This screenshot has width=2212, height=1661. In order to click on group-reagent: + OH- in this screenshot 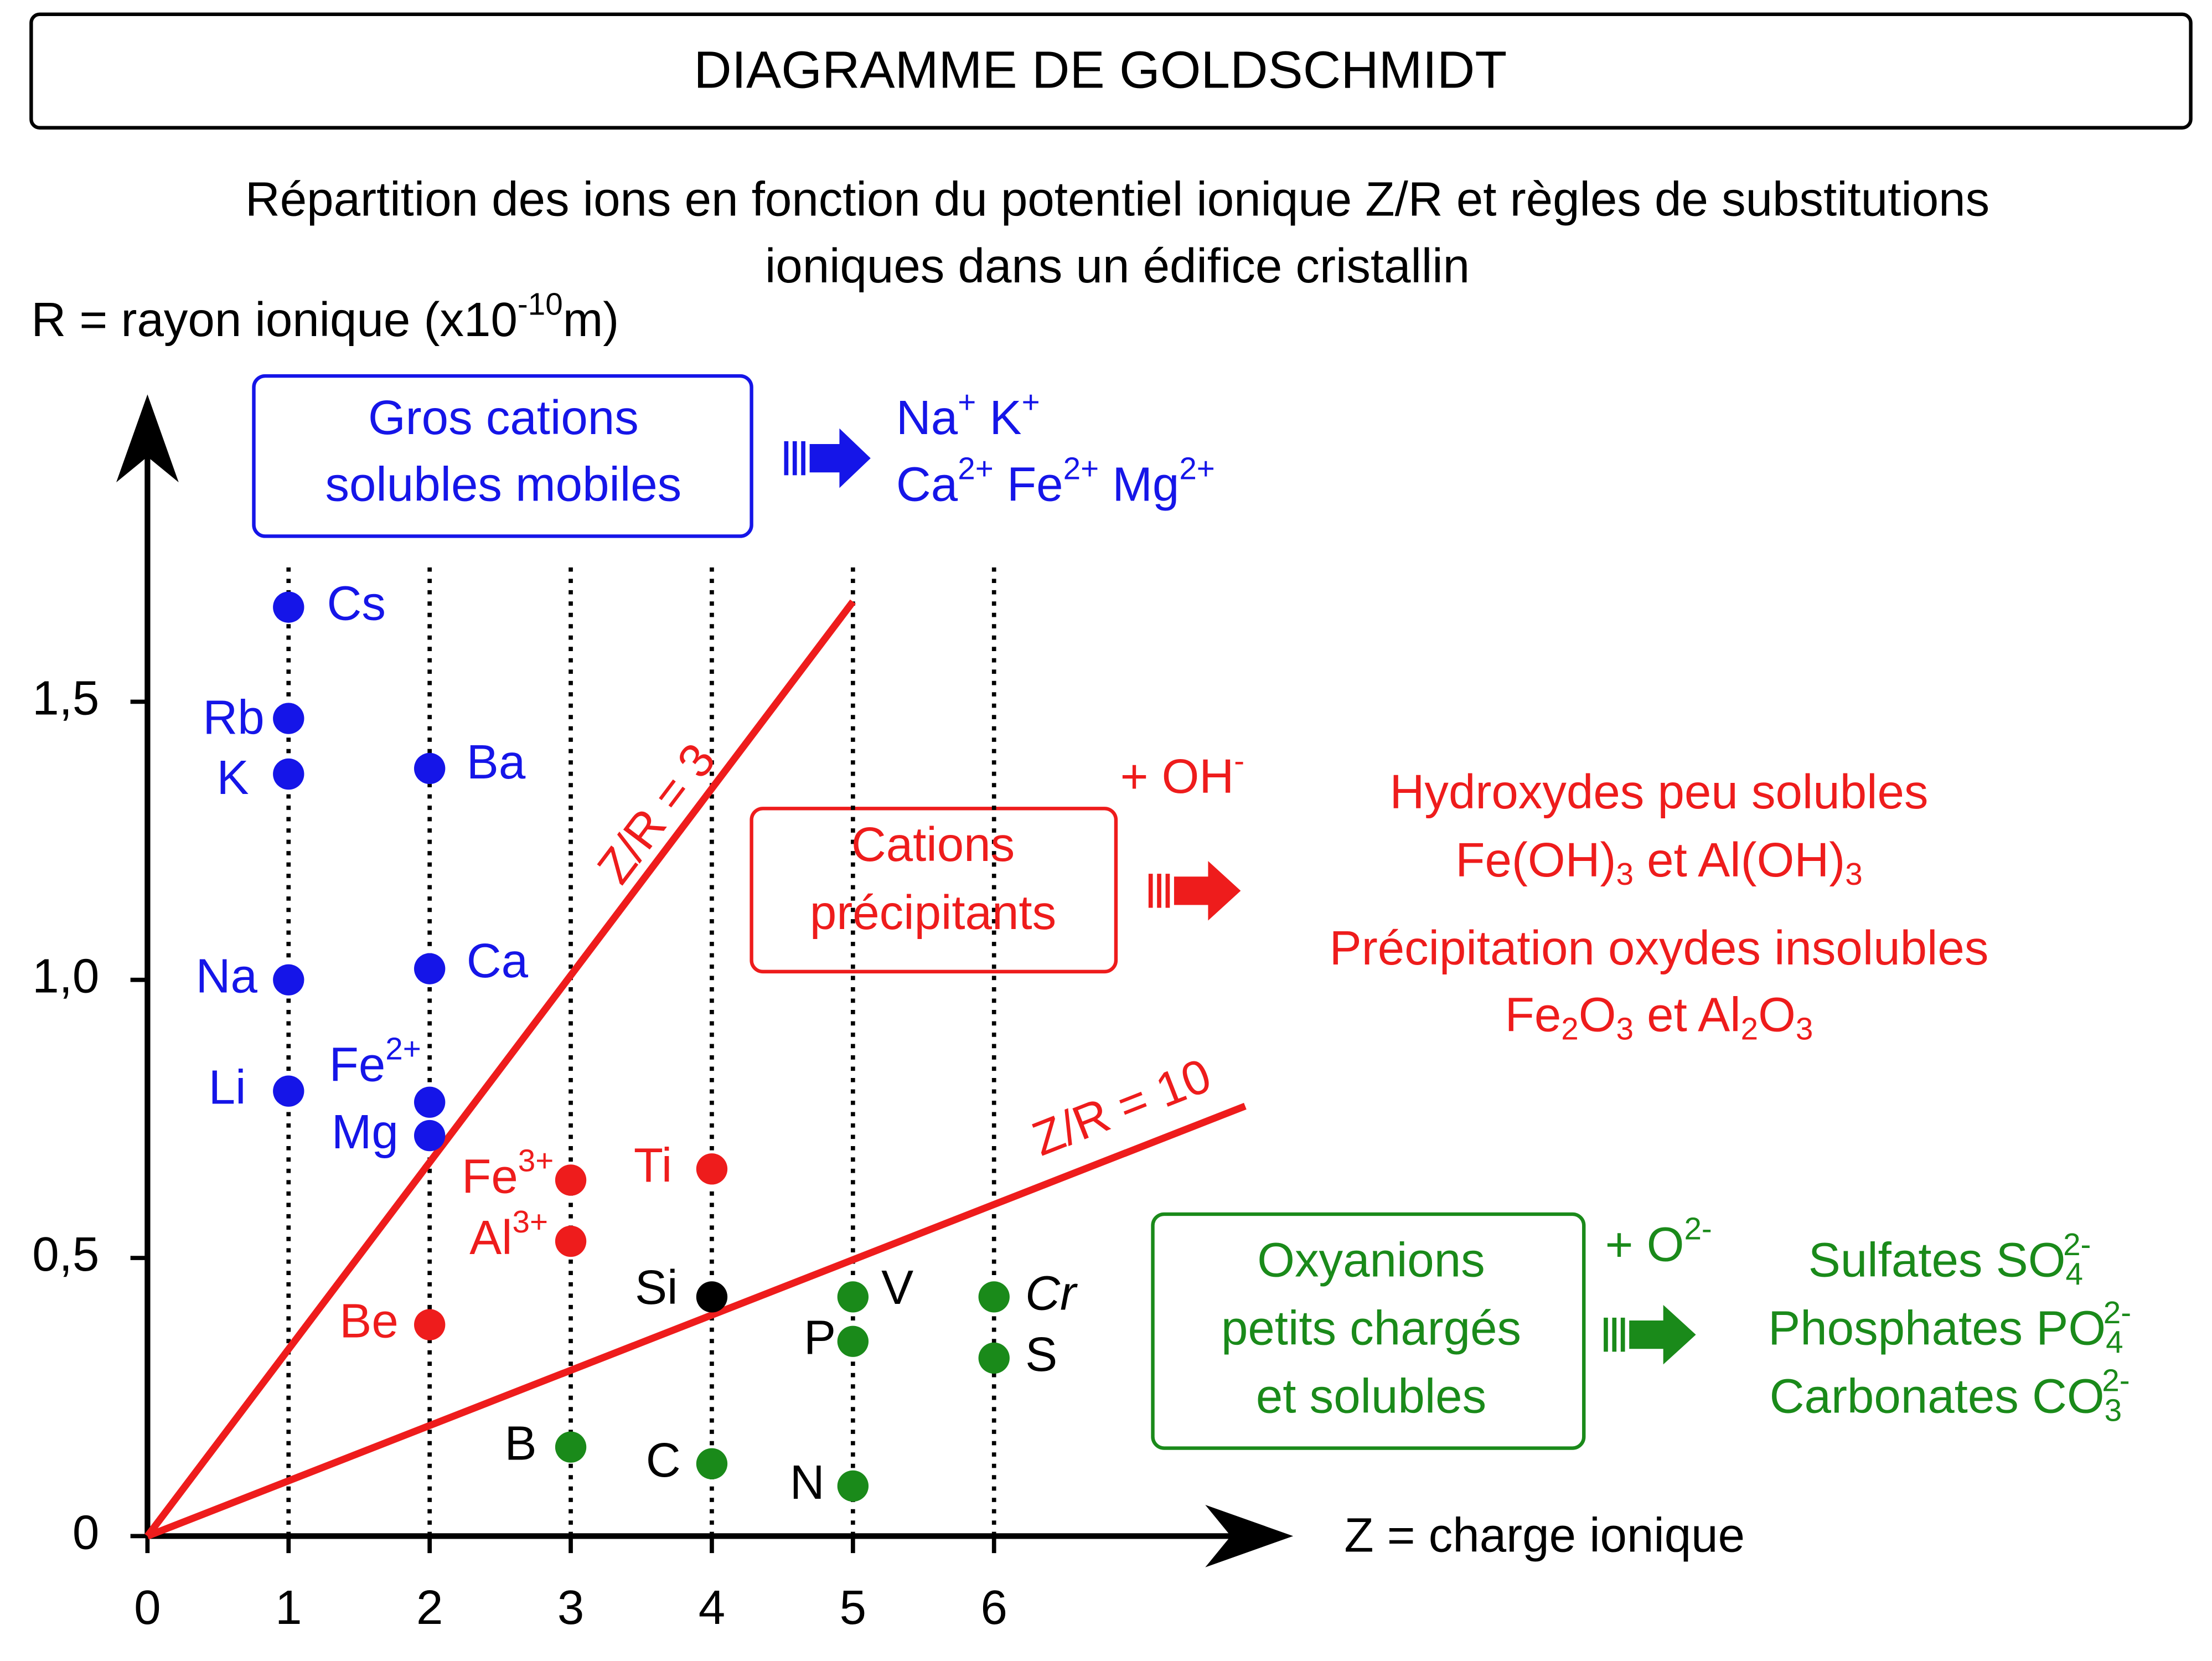, I will do `click(1182, 773)`.